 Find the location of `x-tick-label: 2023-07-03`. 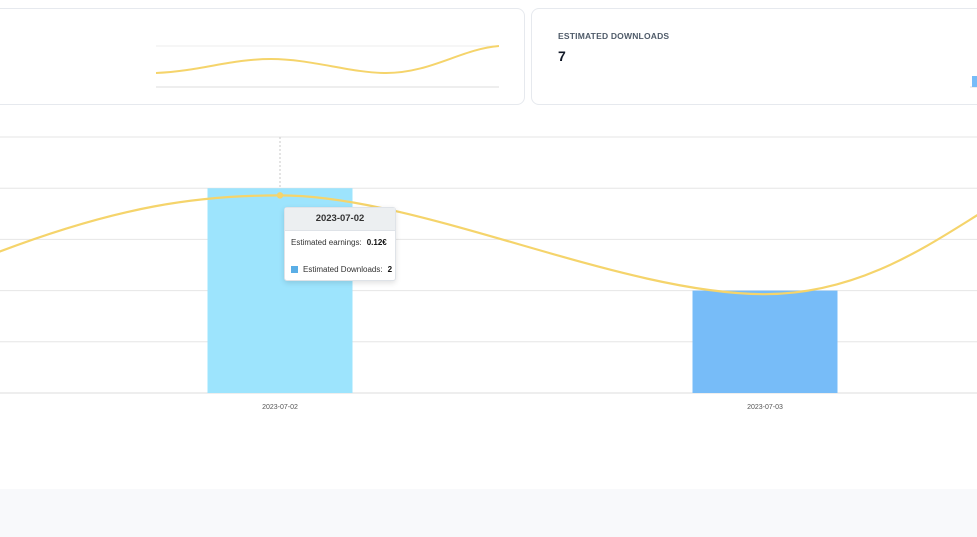

x-tick-label: 2023-07-03 is located at coordinates (765, 407).